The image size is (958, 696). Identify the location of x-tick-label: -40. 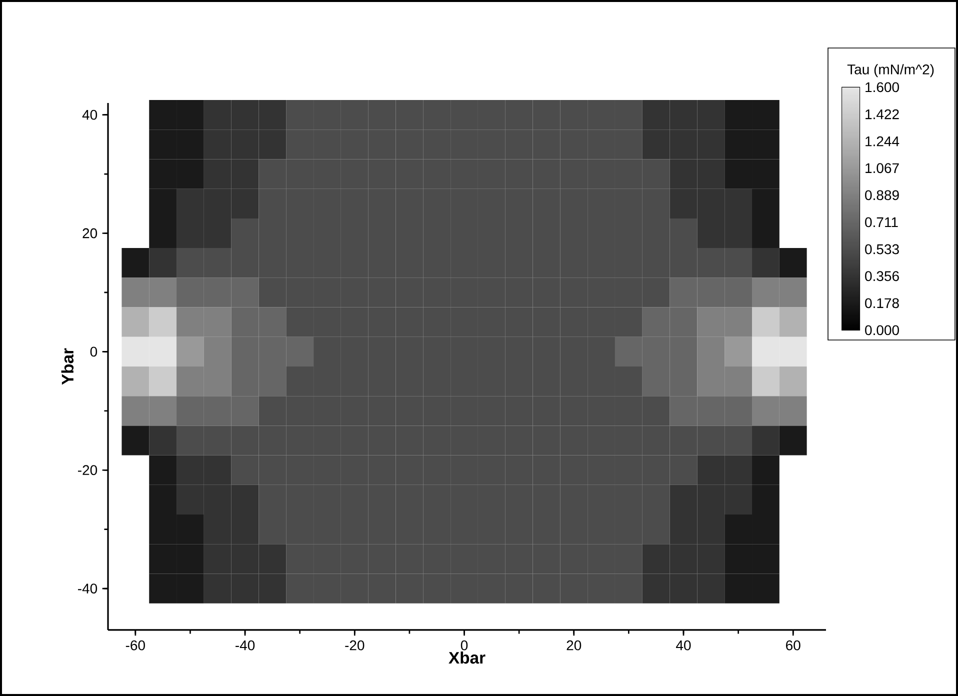
(245, 645).